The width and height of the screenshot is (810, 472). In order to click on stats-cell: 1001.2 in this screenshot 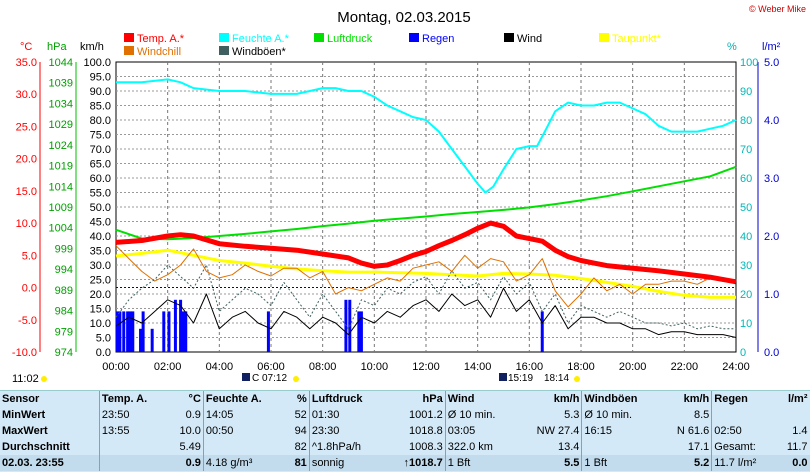, I will do `click(415, 415)`.